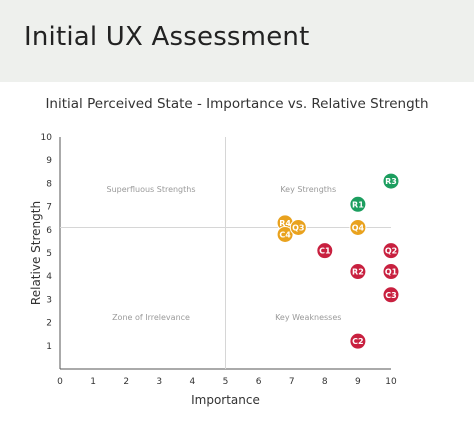  I want to click on data-point-label: C3, so click(390, 295).